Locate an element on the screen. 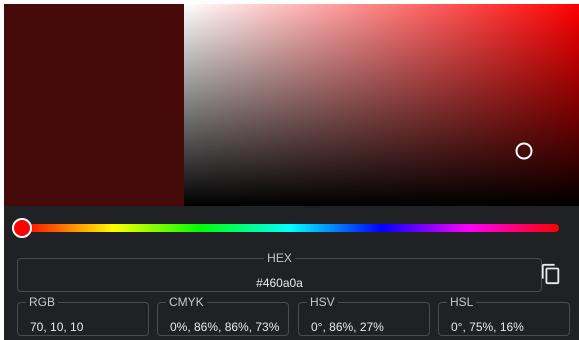 The image size is (579, 340). copy-button is located at coordinates (551, 274).